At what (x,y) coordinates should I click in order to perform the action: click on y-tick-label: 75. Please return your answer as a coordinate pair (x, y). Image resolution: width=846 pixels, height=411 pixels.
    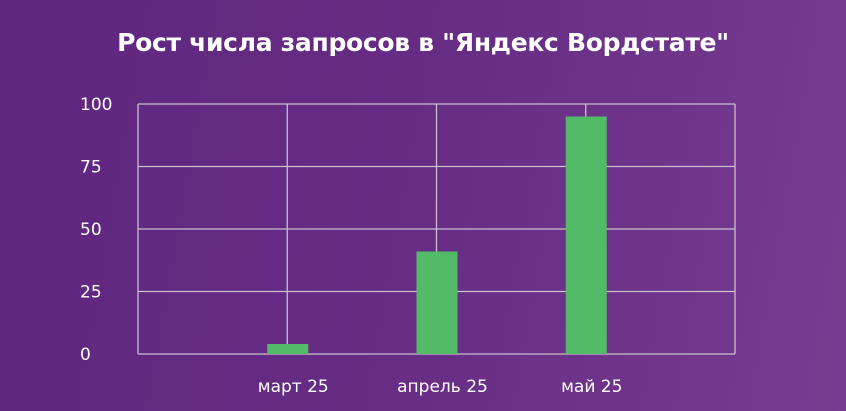
    Looking at the image, I should click on (91, 168).